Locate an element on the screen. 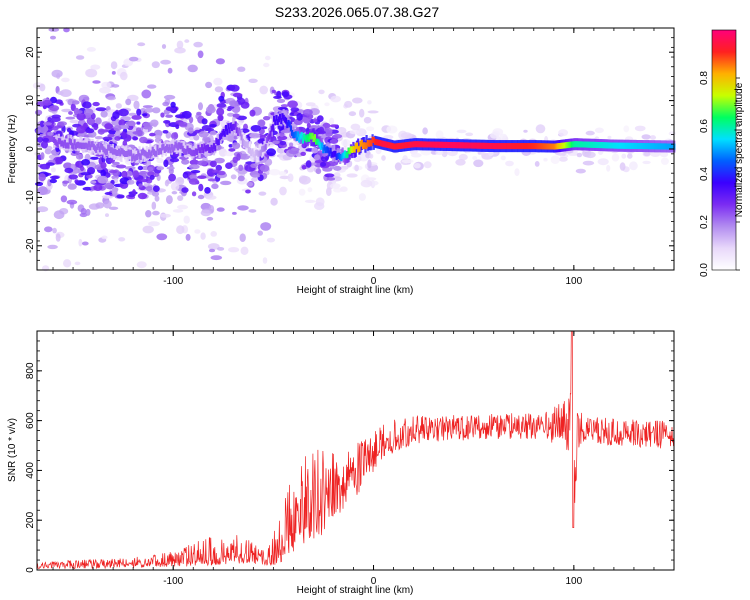 This screenshot has width=750, height=600. snr-y-tick-label: 800 is located at coordinates (30, 370).